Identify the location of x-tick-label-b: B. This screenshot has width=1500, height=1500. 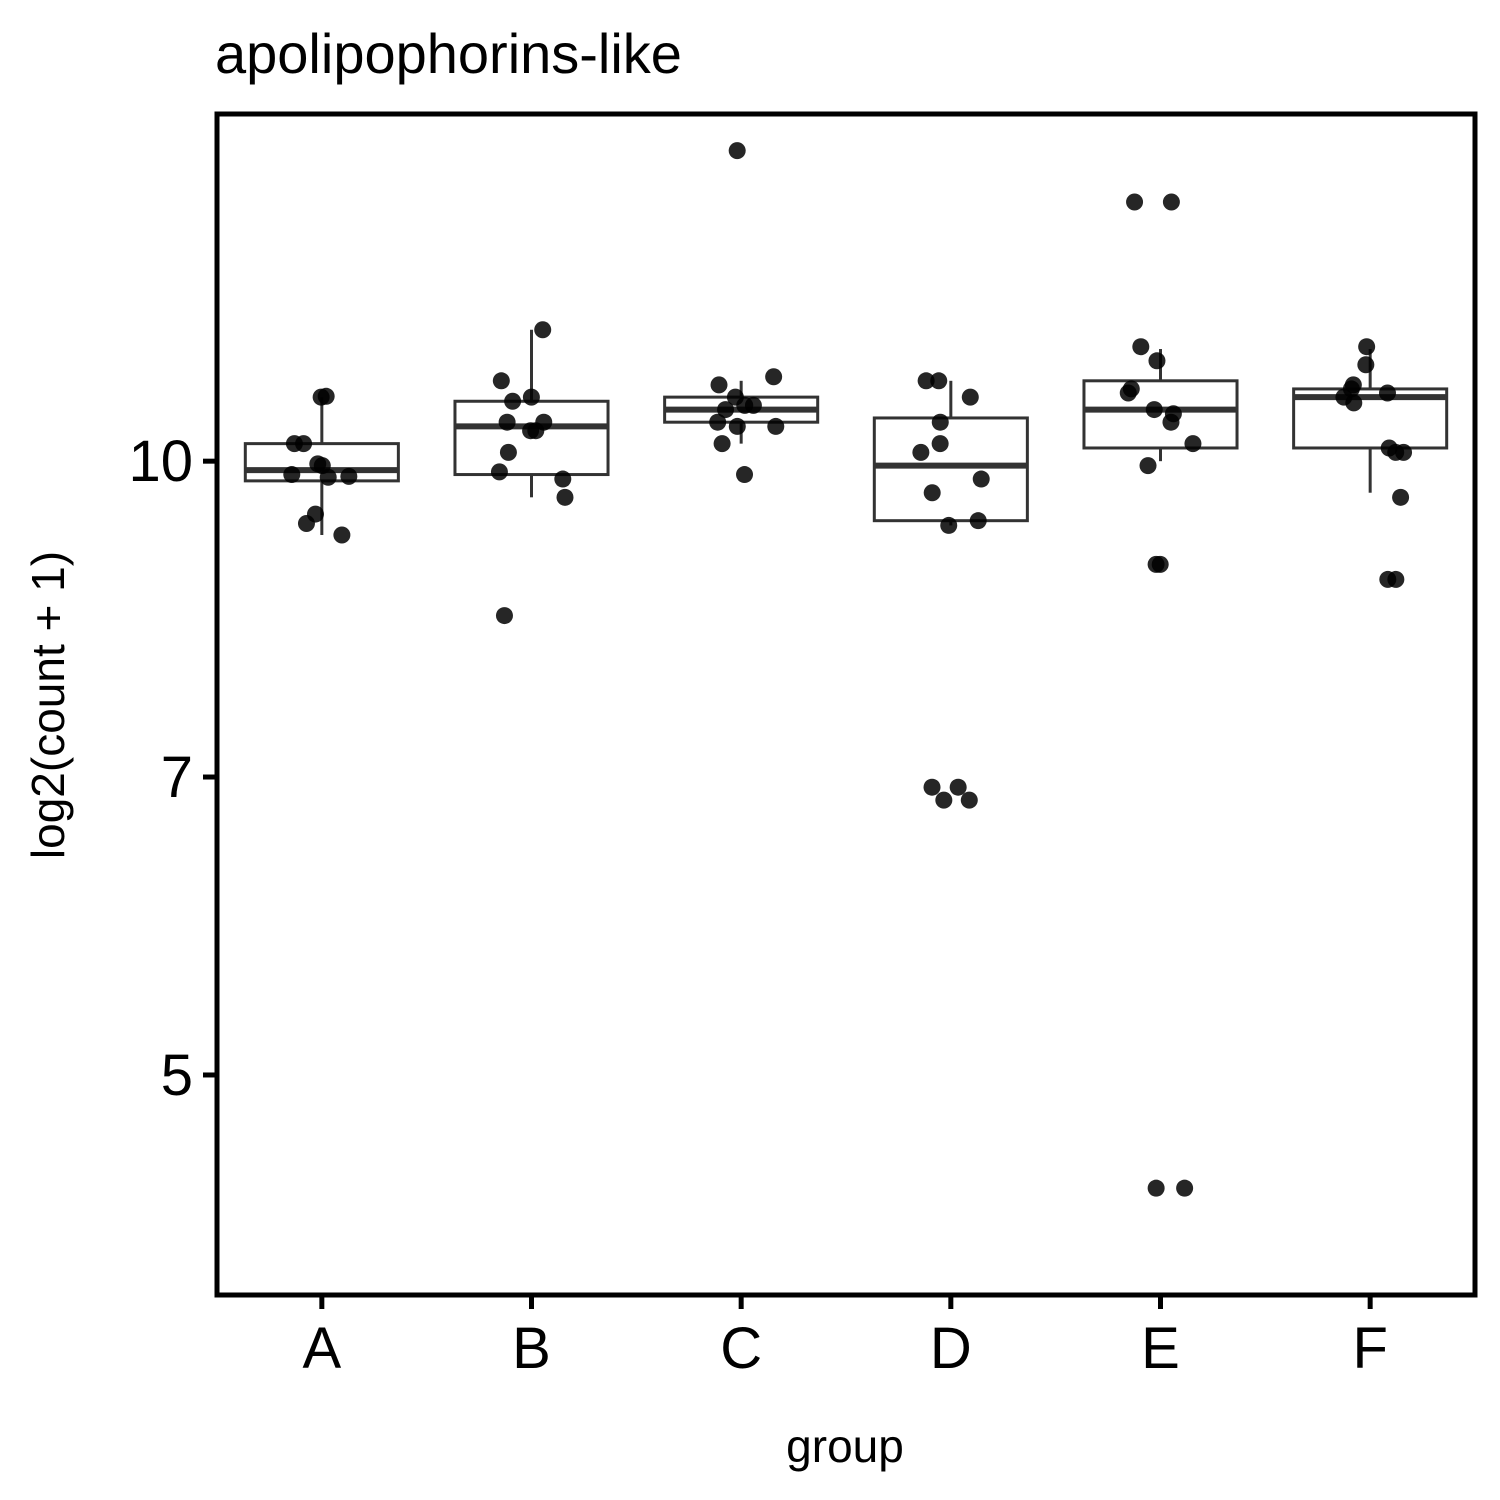
(531, 1348).